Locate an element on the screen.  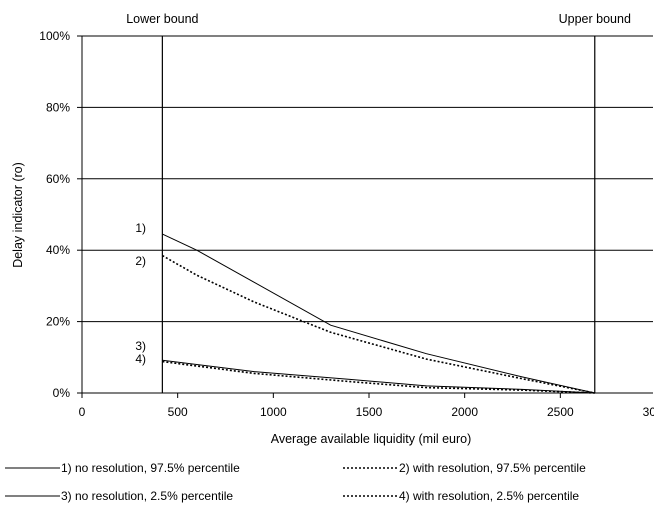
series-marker-4: 4) is located at coordinates (140, 359).